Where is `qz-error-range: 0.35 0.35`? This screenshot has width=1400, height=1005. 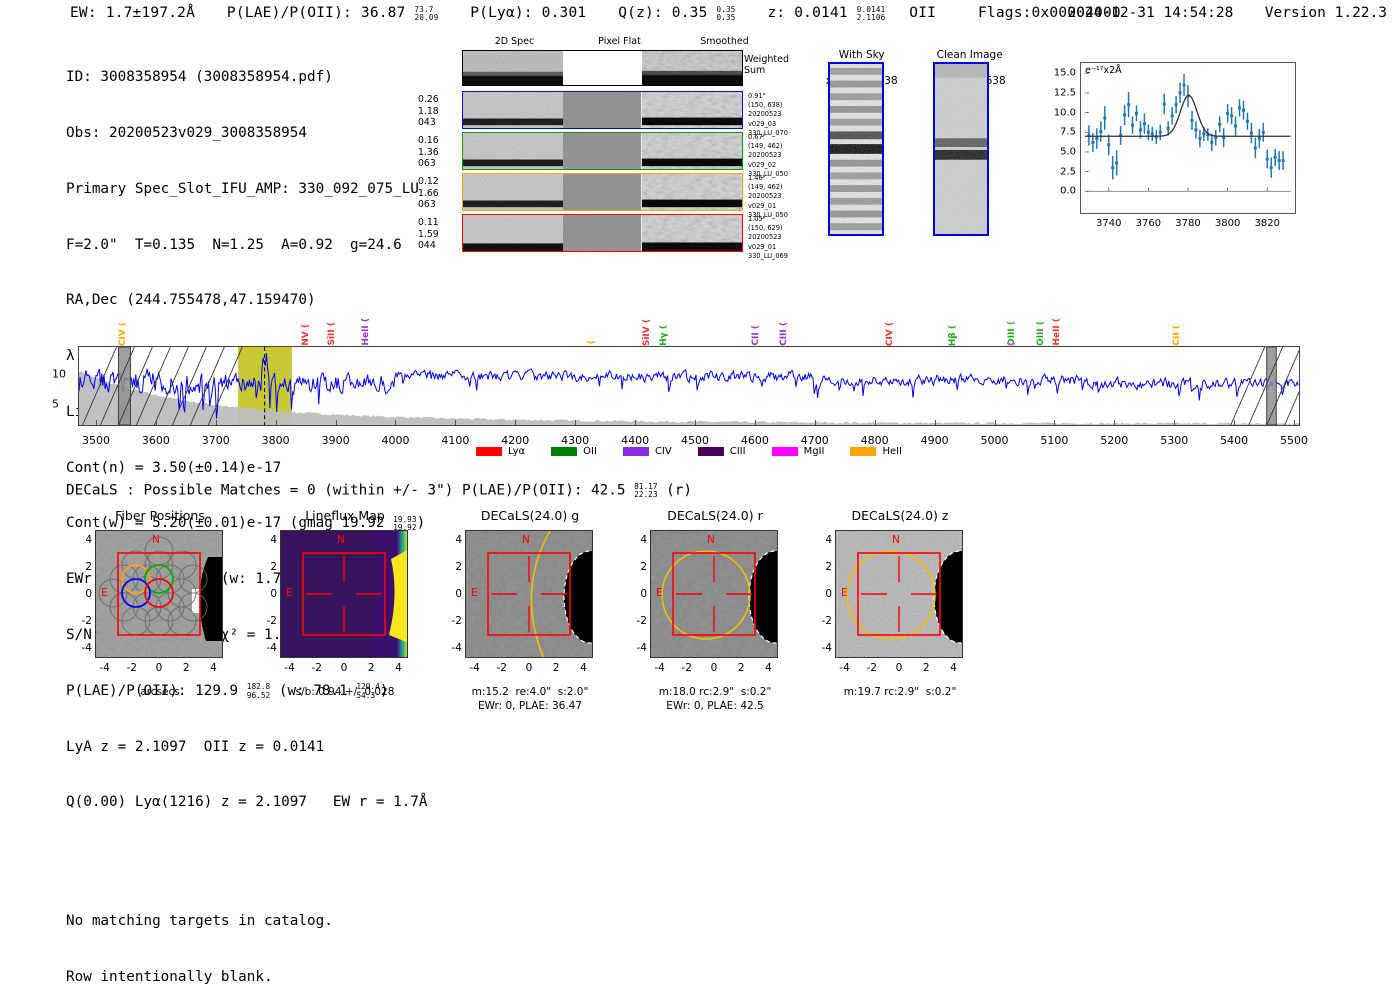 qz-error-range: 0.35 0.35 is located at coordinates (725, 13).